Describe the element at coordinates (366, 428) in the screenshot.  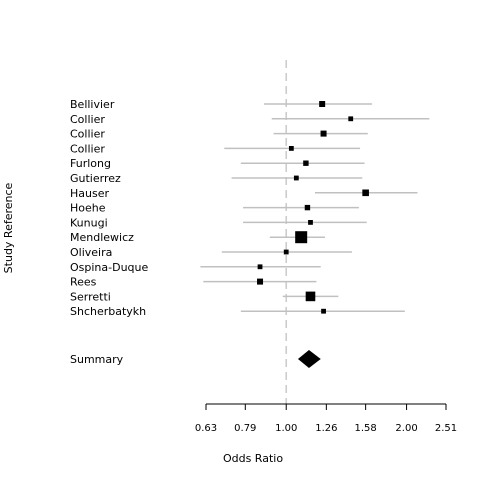
I see `x-tick-label: 1.58` at that location.